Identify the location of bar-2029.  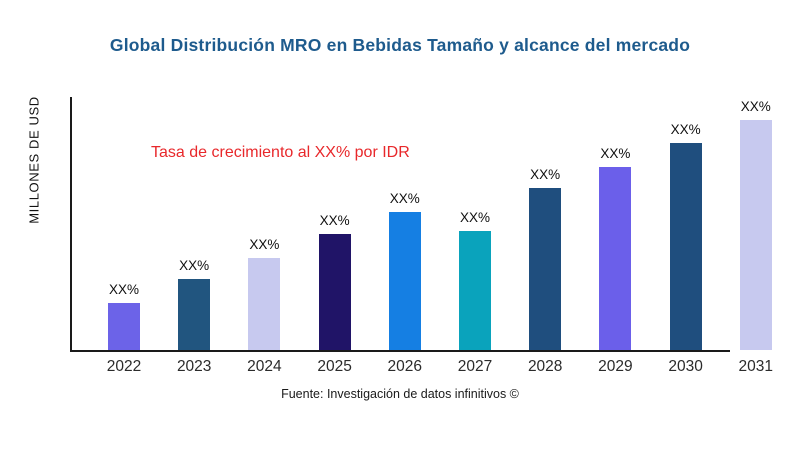
(615, 258).